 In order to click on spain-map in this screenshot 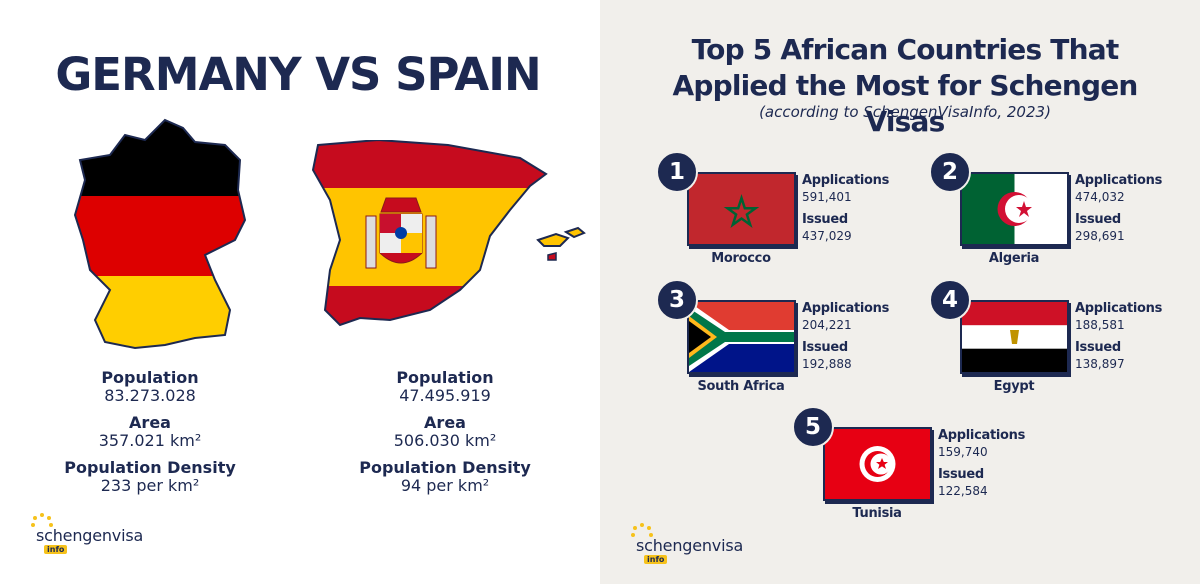, I will do `click(448, 233)`.